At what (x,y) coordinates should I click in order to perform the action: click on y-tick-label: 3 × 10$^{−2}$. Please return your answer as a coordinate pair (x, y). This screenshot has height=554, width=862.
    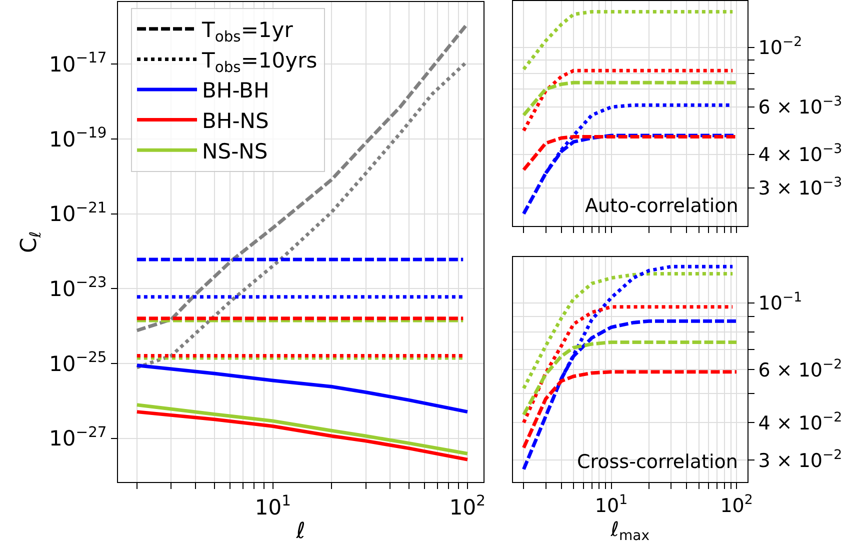
    Looking at the image, I should click on (800, 460).